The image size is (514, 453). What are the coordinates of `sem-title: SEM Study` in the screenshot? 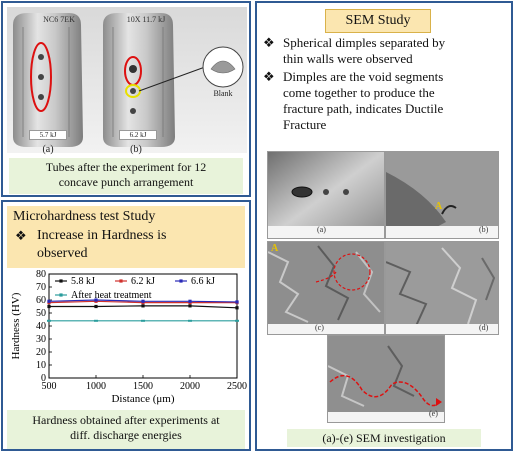 It's located at (378, 20).